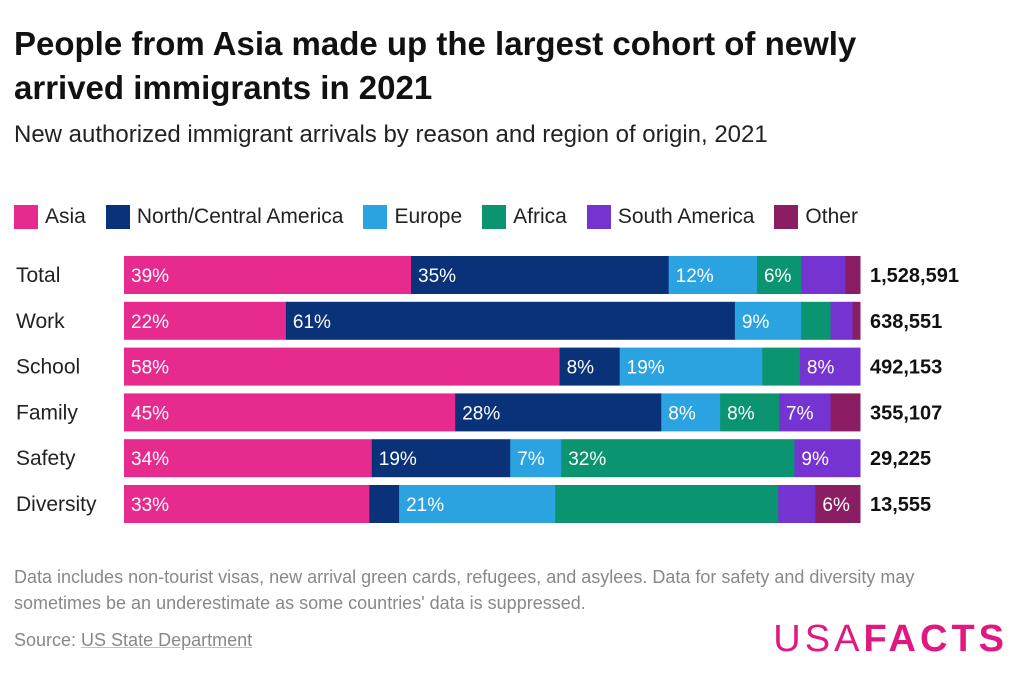 The width and height of the screenshot is (1024, 675). I want to click on data-label: 35%, so click(437, 276).